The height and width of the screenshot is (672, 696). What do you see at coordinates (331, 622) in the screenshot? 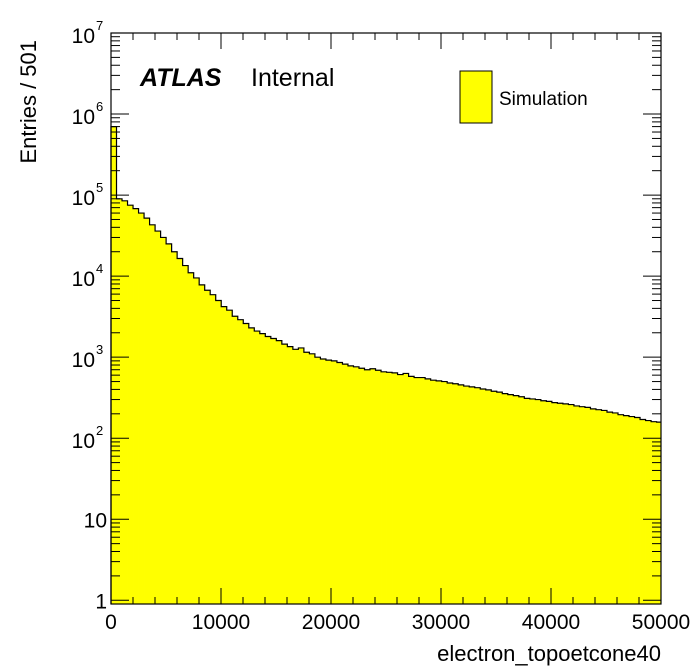
I see `x-tick-label: 20000` at bounding box center [331, 622].